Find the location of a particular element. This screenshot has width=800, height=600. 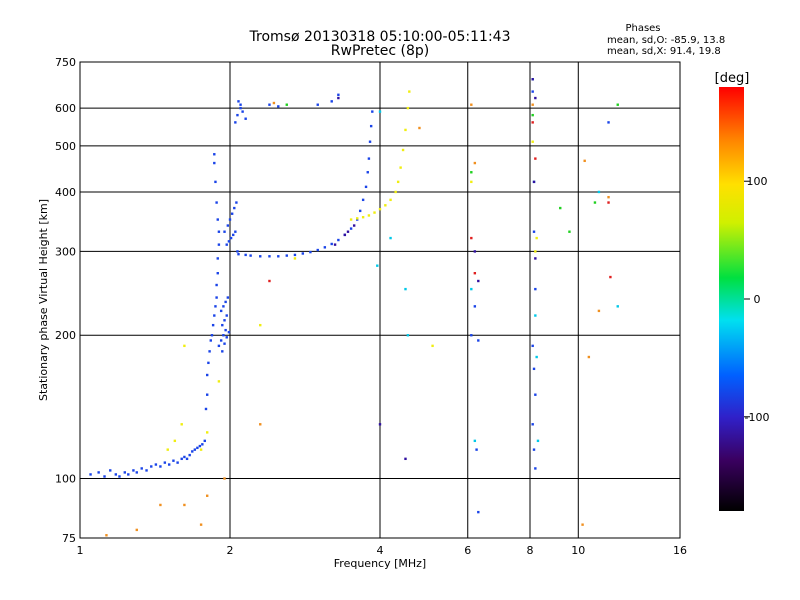

y-tick-label: 100 is located at coordinates (65, 479).